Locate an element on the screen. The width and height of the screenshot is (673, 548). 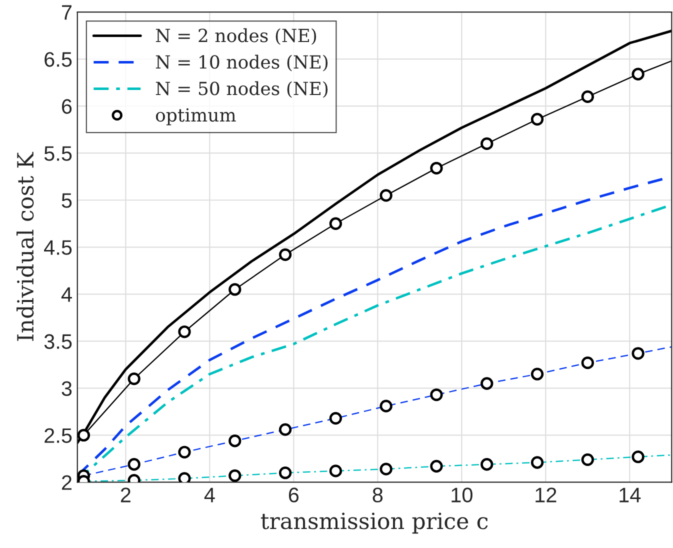
legend-label: N = 50 nodes (NE) is located at coordinates (242, 89).